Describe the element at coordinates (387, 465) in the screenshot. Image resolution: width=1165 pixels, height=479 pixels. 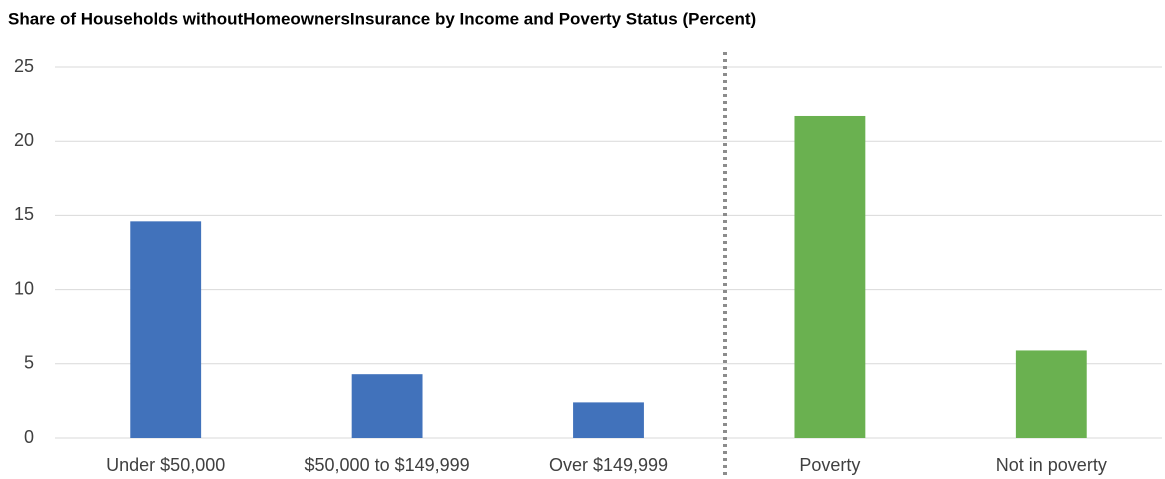
I see `x-tick-label: $50,000 to $149,999` at that location.